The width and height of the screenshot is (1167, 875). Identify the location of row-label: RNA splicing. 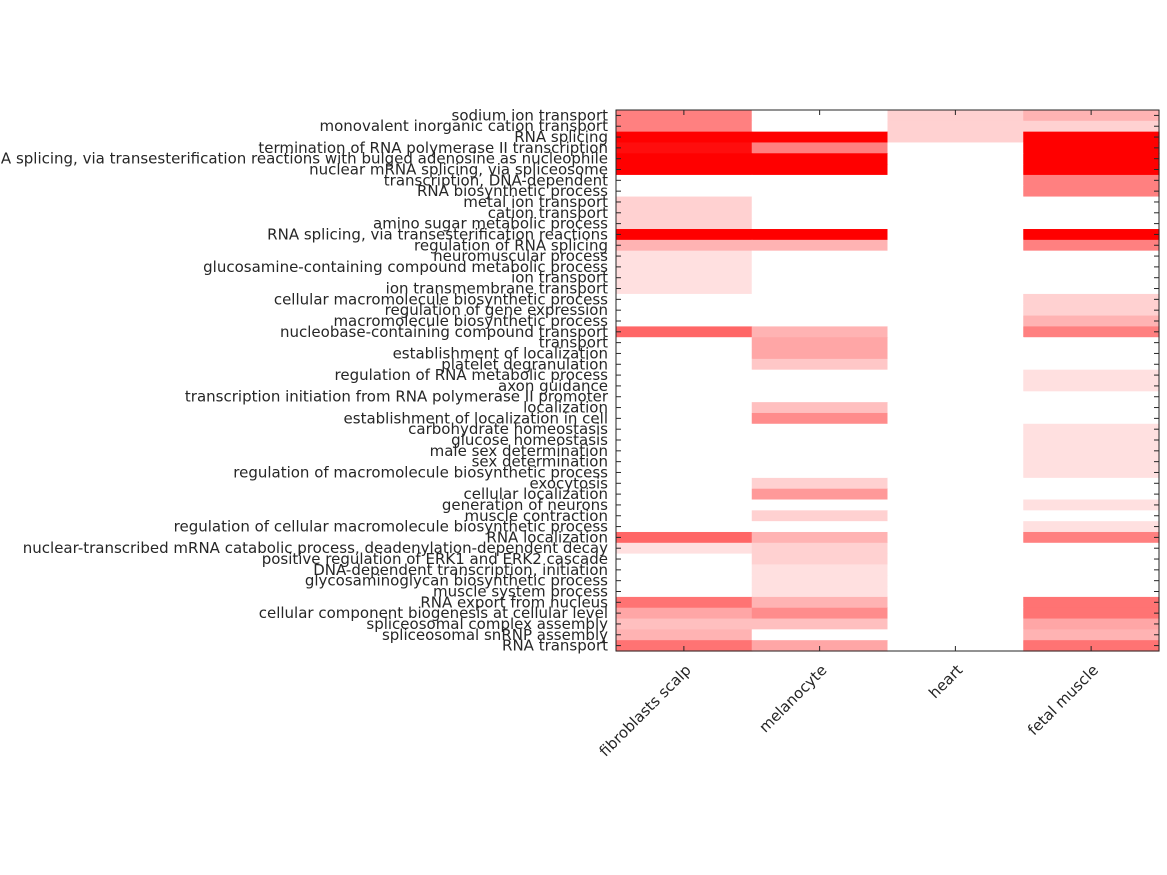
(561, 137).